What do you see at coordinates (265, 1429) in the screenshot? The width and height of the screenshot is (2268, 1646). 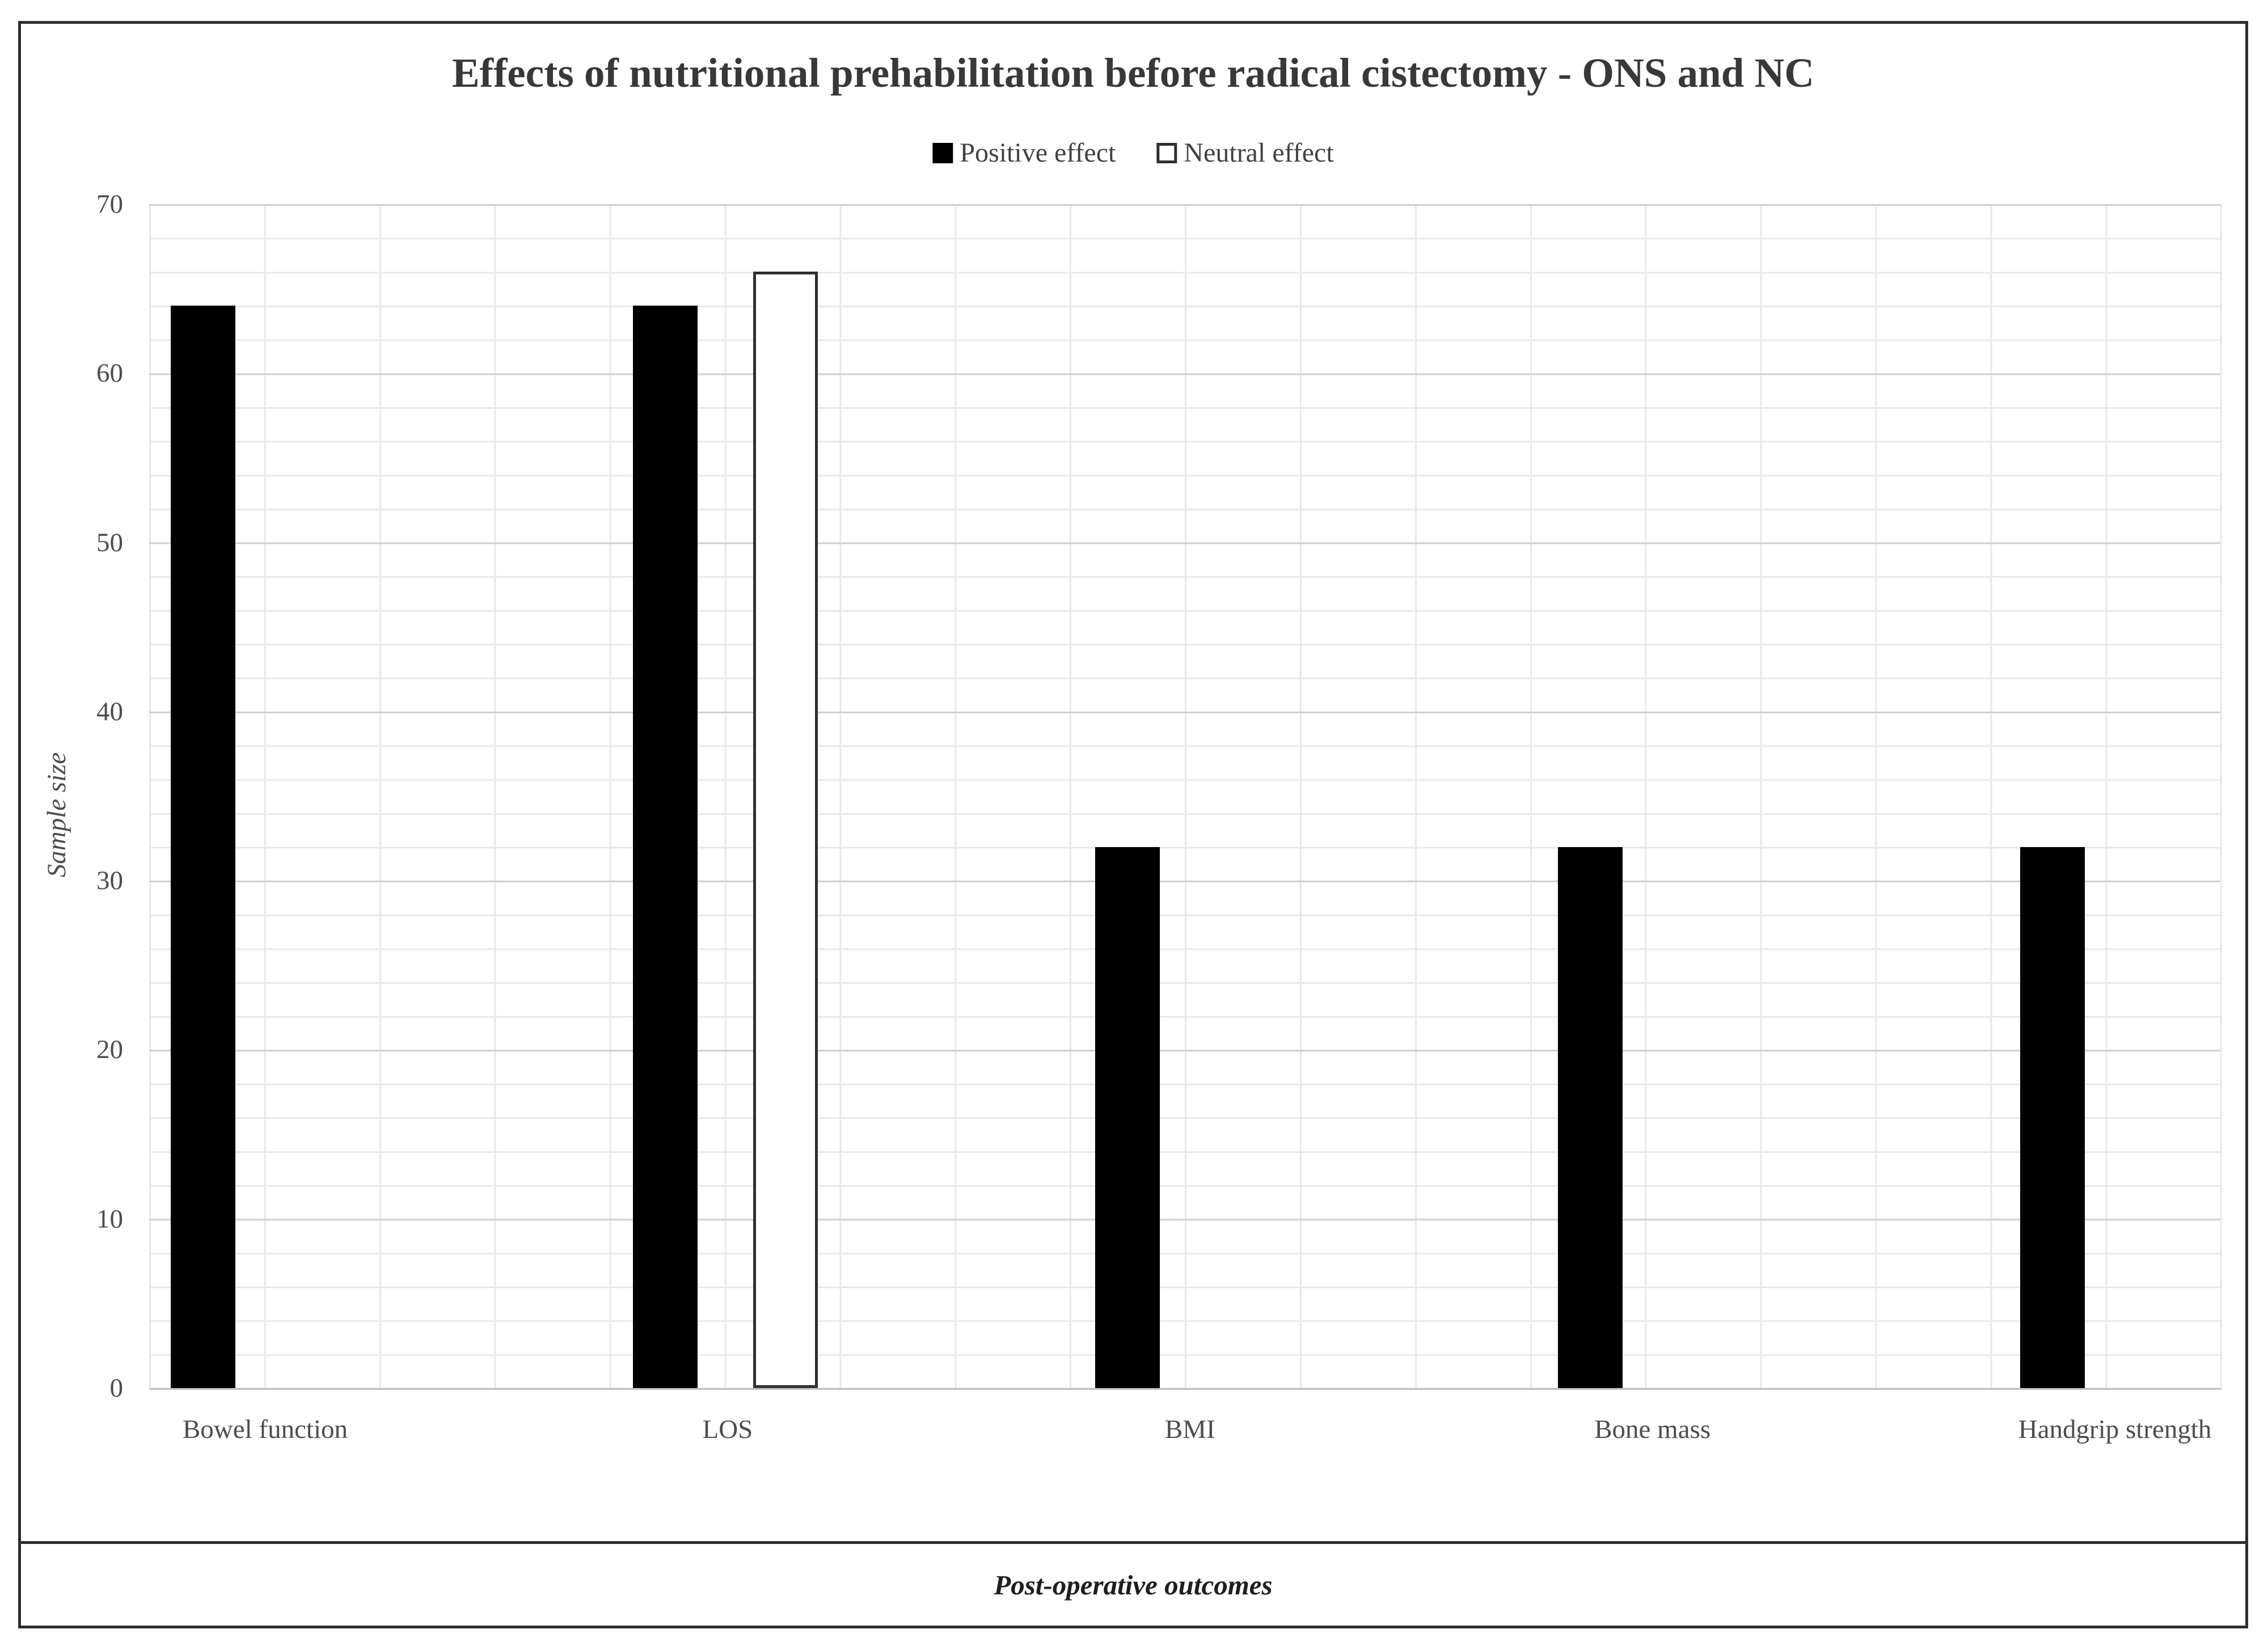 I see `category-label-bowel-function: Bowel function` at bounding box center [265, 1429].